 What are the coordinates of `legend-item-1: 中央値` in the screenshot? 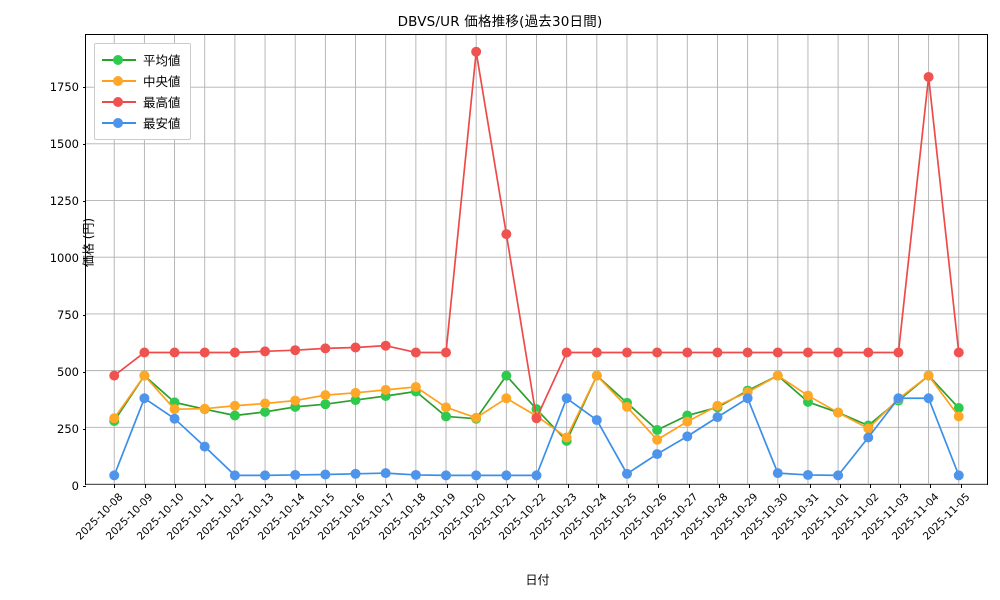 It's located at (141, 80).